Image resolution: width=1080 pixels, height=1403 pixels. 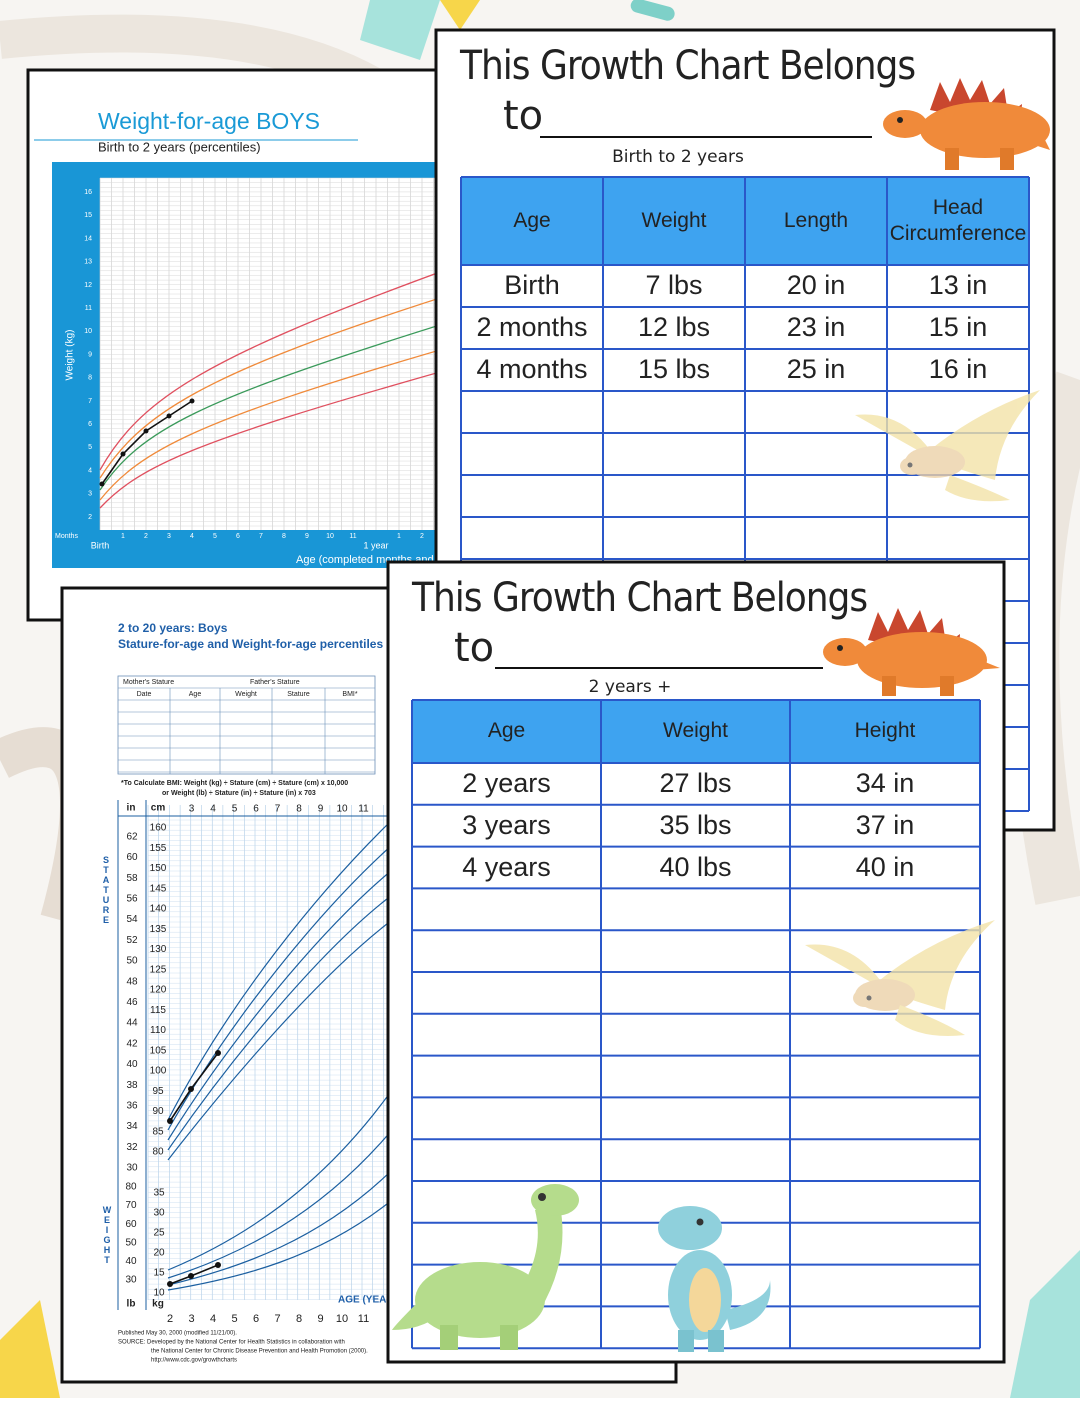 What do you see at coordinates (158, 929) in the screenshot?
I see `tick-label: 135` at bounding box center [158, 929].